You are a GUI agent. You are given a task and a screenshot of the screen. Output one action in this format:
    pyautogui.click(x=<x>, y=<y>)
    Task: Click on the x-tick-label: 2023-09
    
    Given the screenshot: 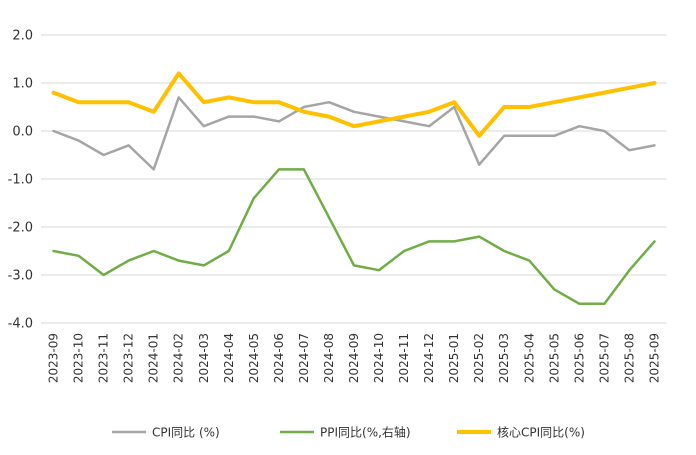 What is the action you would take?
    pyautogui.click(x=54, y=358)
    